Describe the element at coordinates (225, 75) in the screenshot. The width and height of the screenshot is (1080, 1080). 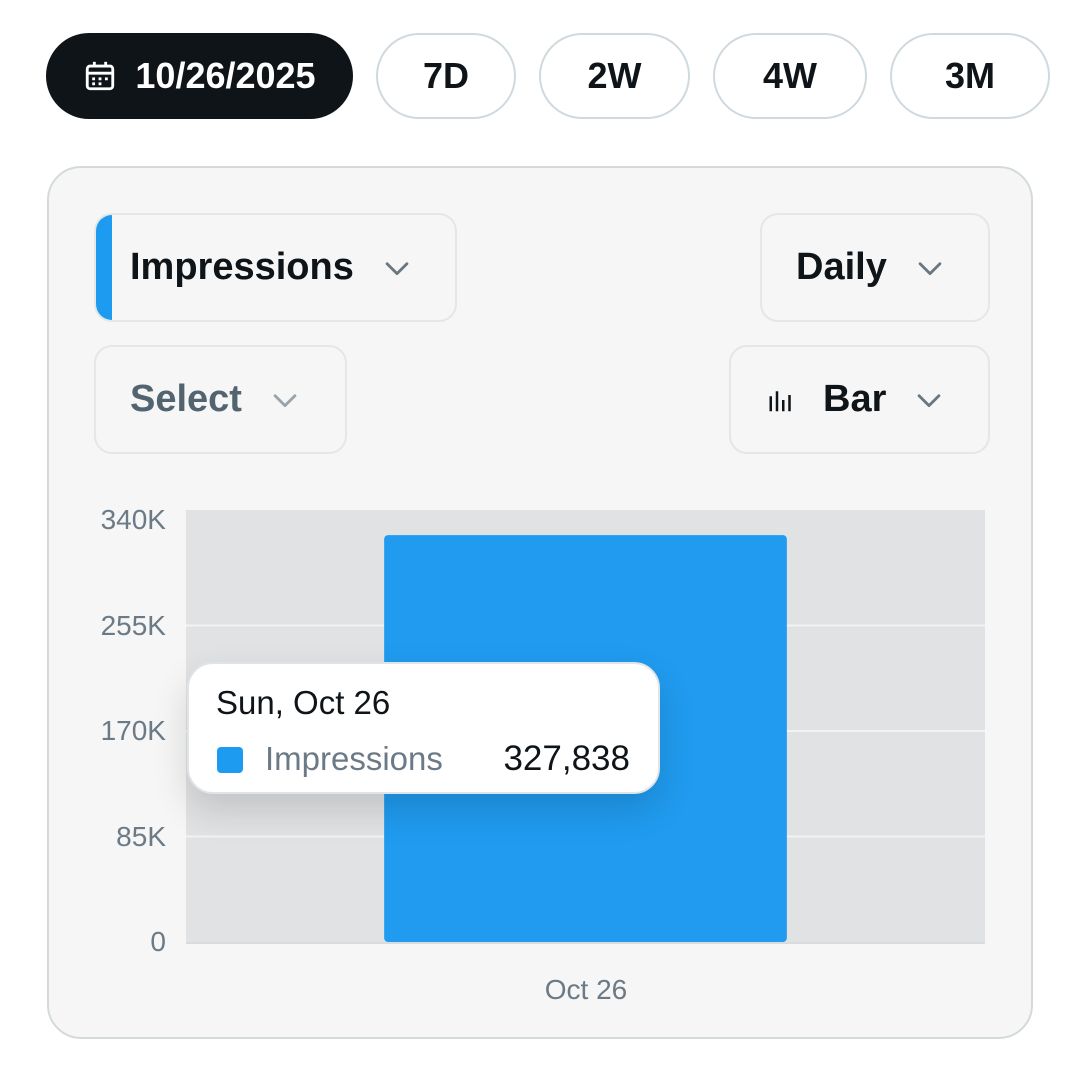
I see `date-label: 10/26/2025` at that location.